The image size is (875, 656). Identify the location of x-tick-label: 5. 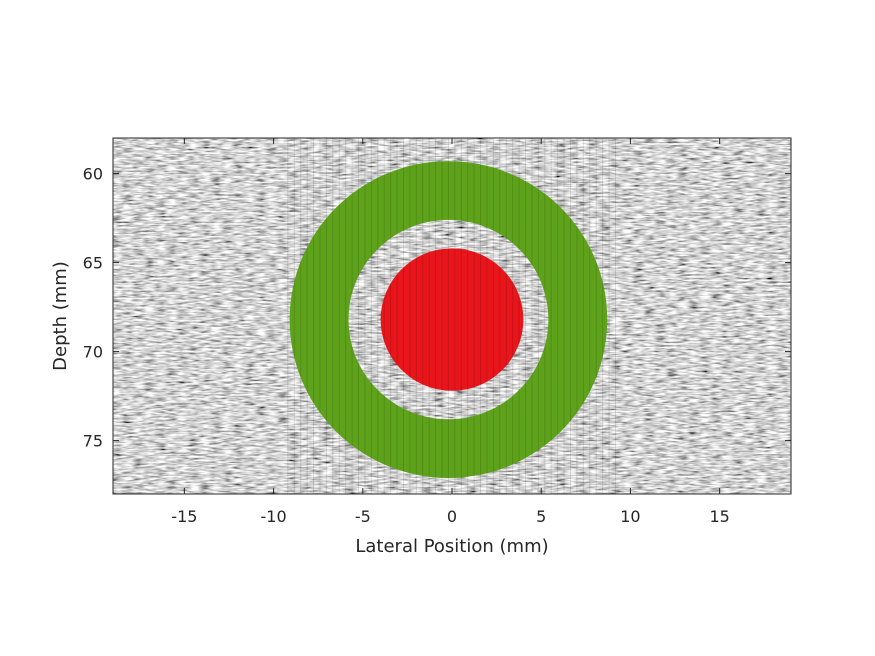
(541, 516).